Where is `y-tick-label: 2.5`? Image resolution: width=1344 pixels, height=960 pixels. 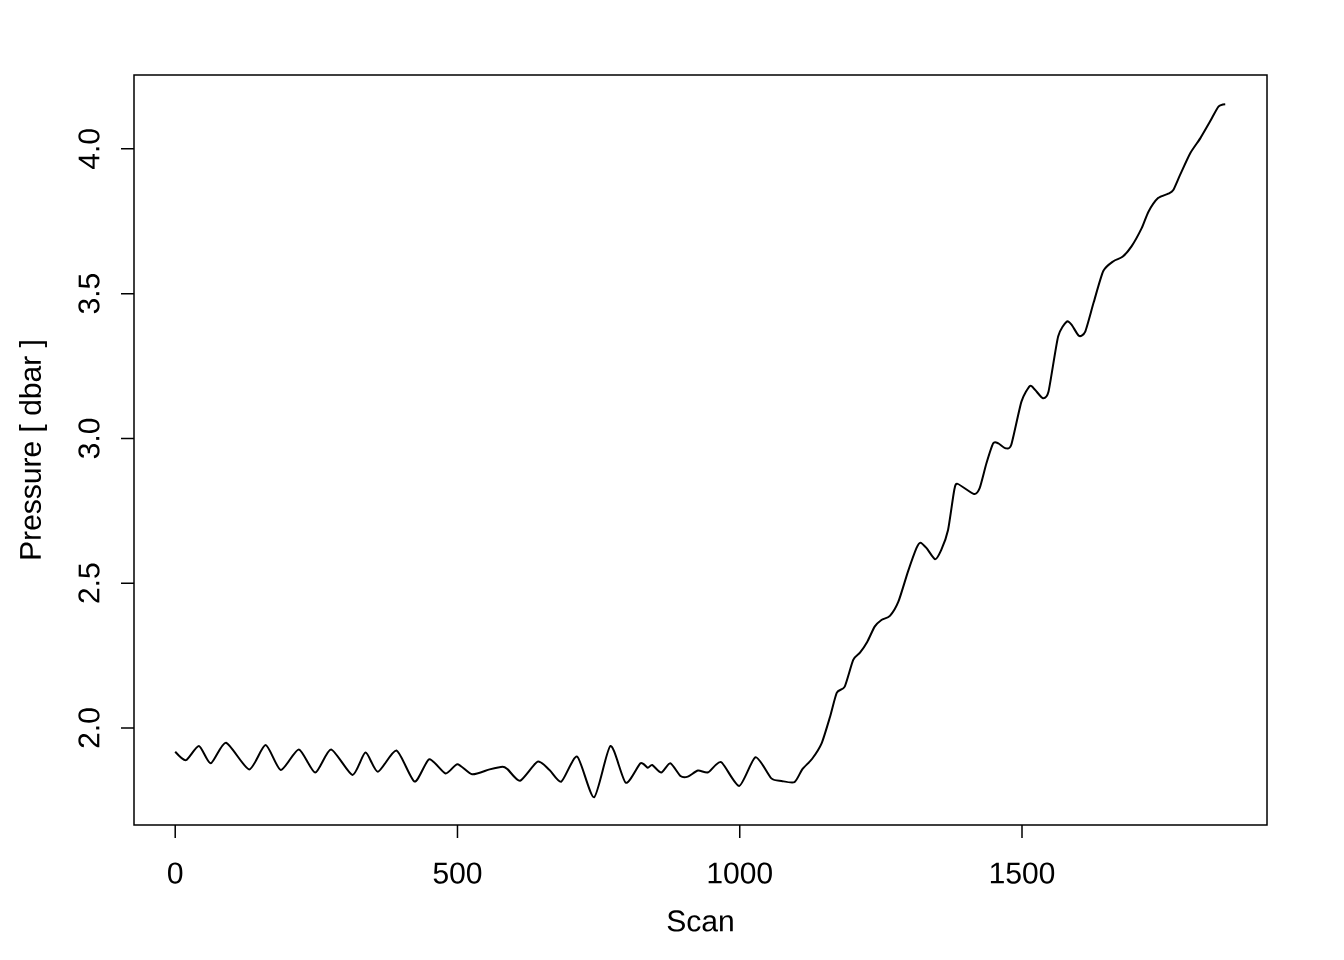
y-tick-label: 2.5 is located at coordinates (89, 583).